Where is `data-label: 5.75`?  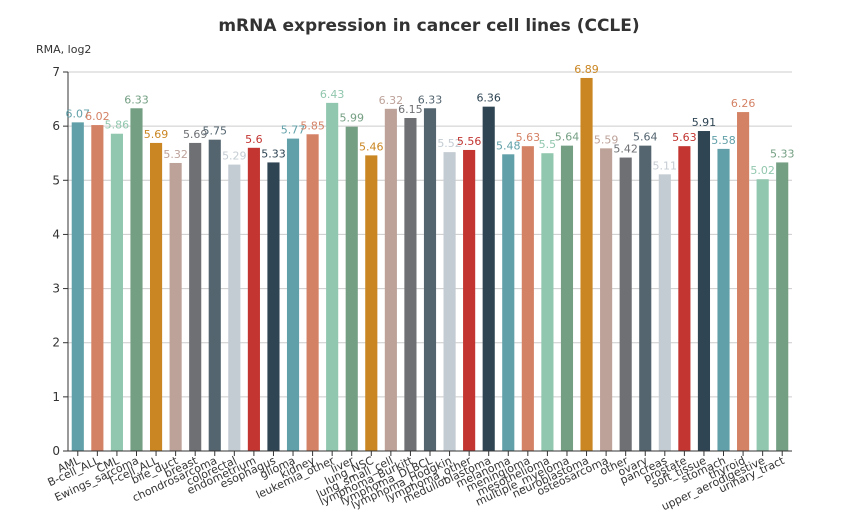
data-label: 5.75 is located at coordinates (215, 131).